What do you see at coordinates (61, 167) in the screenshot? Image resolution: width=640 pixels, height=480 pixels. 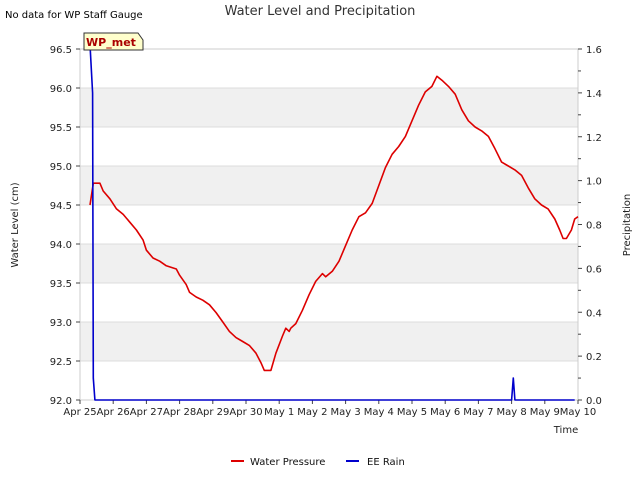 I see `y-left-tick-label: 95.0` at bounding box center [61, 167].